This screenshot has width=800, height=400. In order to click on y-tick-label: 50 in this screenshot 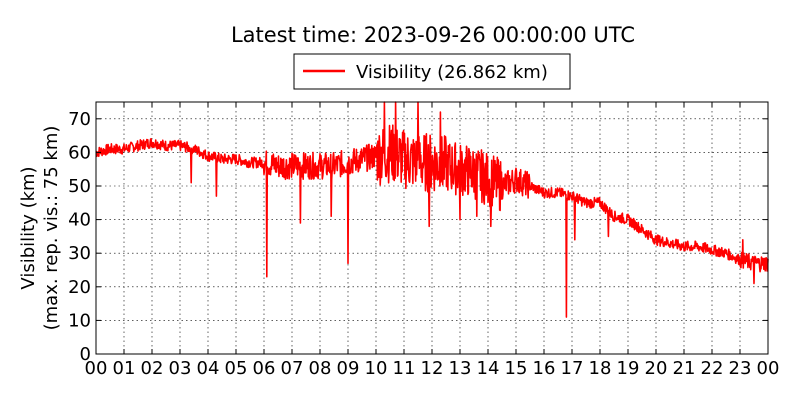, I will do `click(79, 186)`.